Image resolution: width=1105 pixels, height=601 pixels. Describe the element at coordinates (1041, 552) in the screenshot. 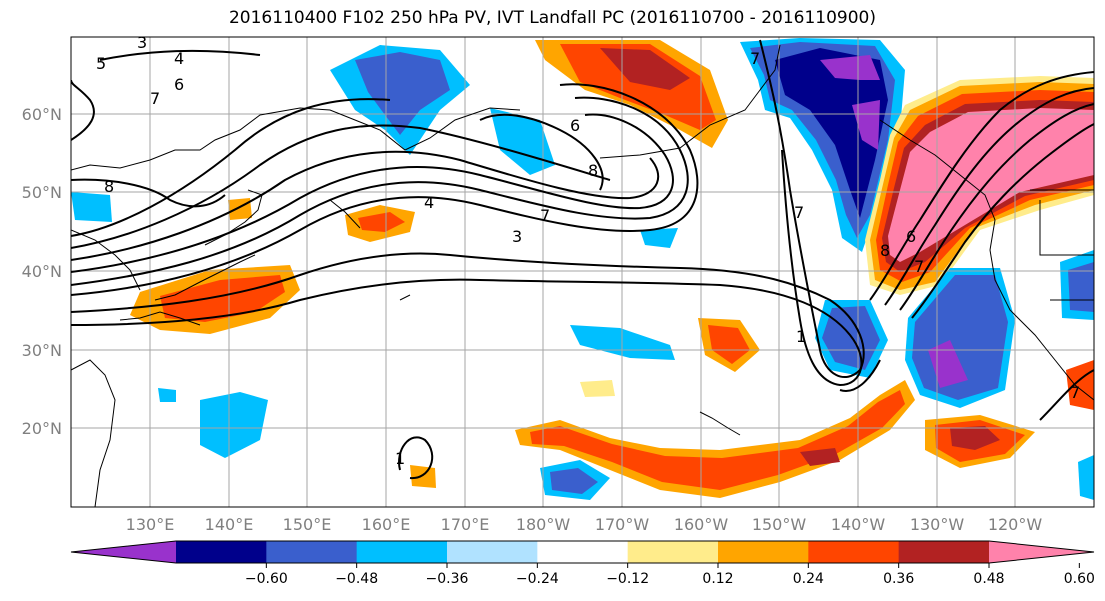

I see `colorbar-extend-high` at that location.